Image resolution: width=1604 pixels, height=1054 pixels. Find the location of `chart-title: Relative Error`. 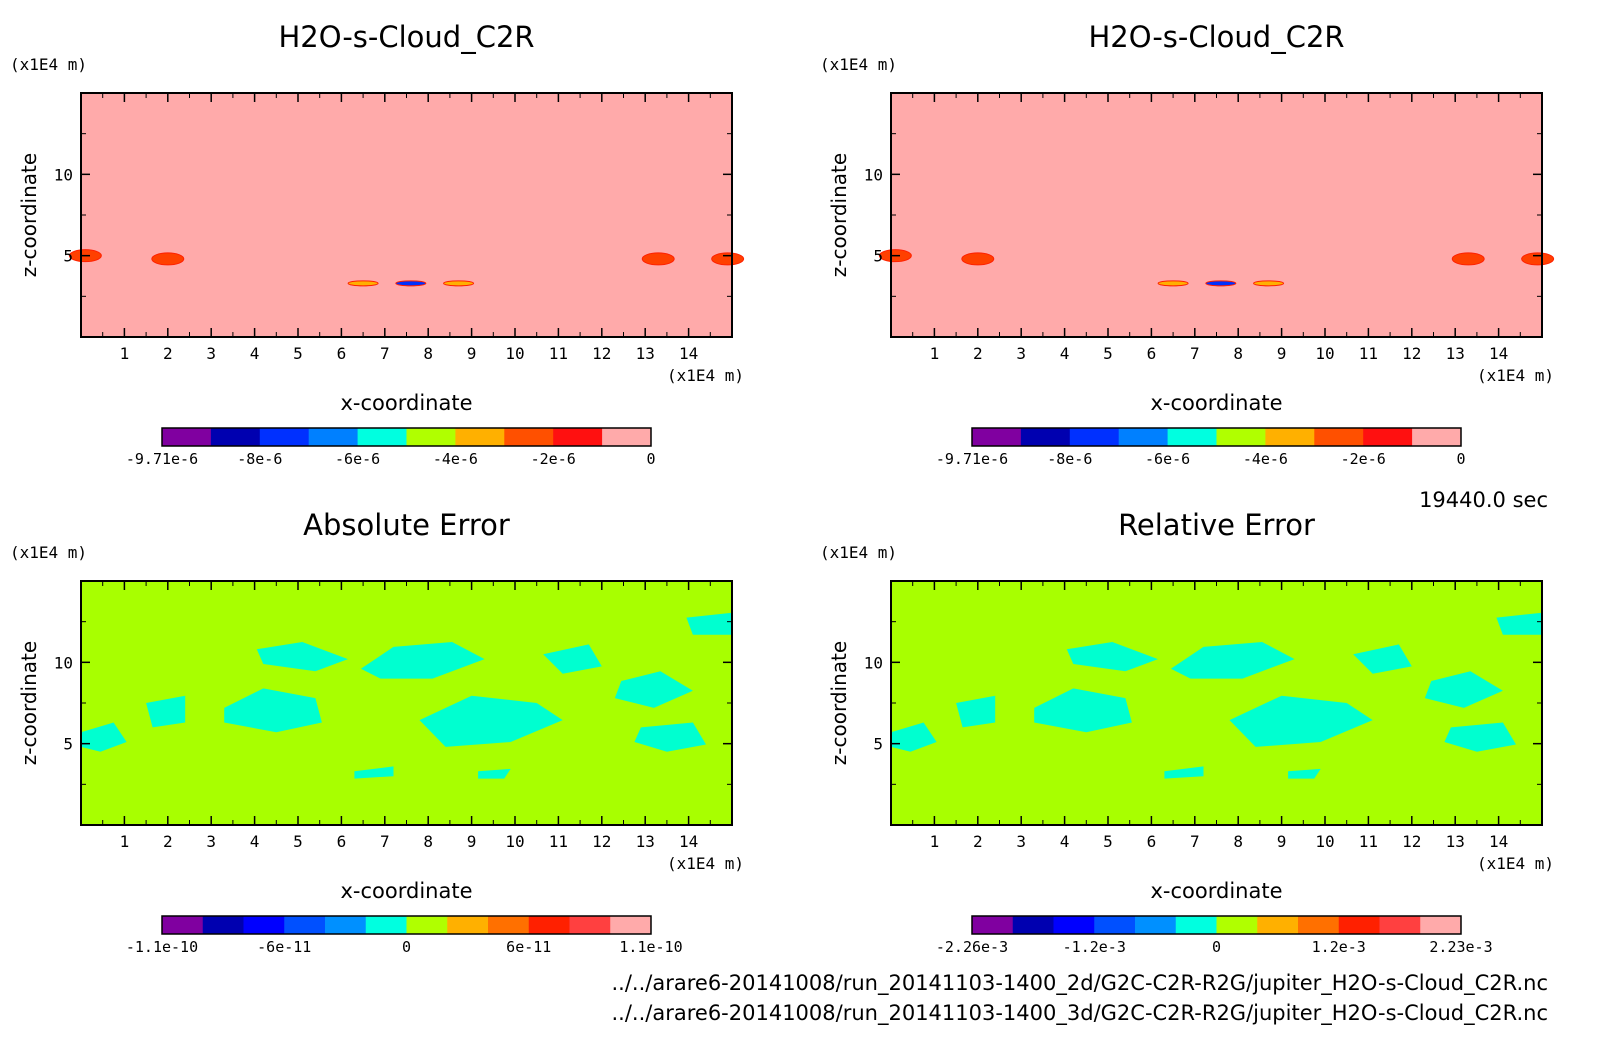

chart-title: Relative Error is located at coordinates (1216, 525).